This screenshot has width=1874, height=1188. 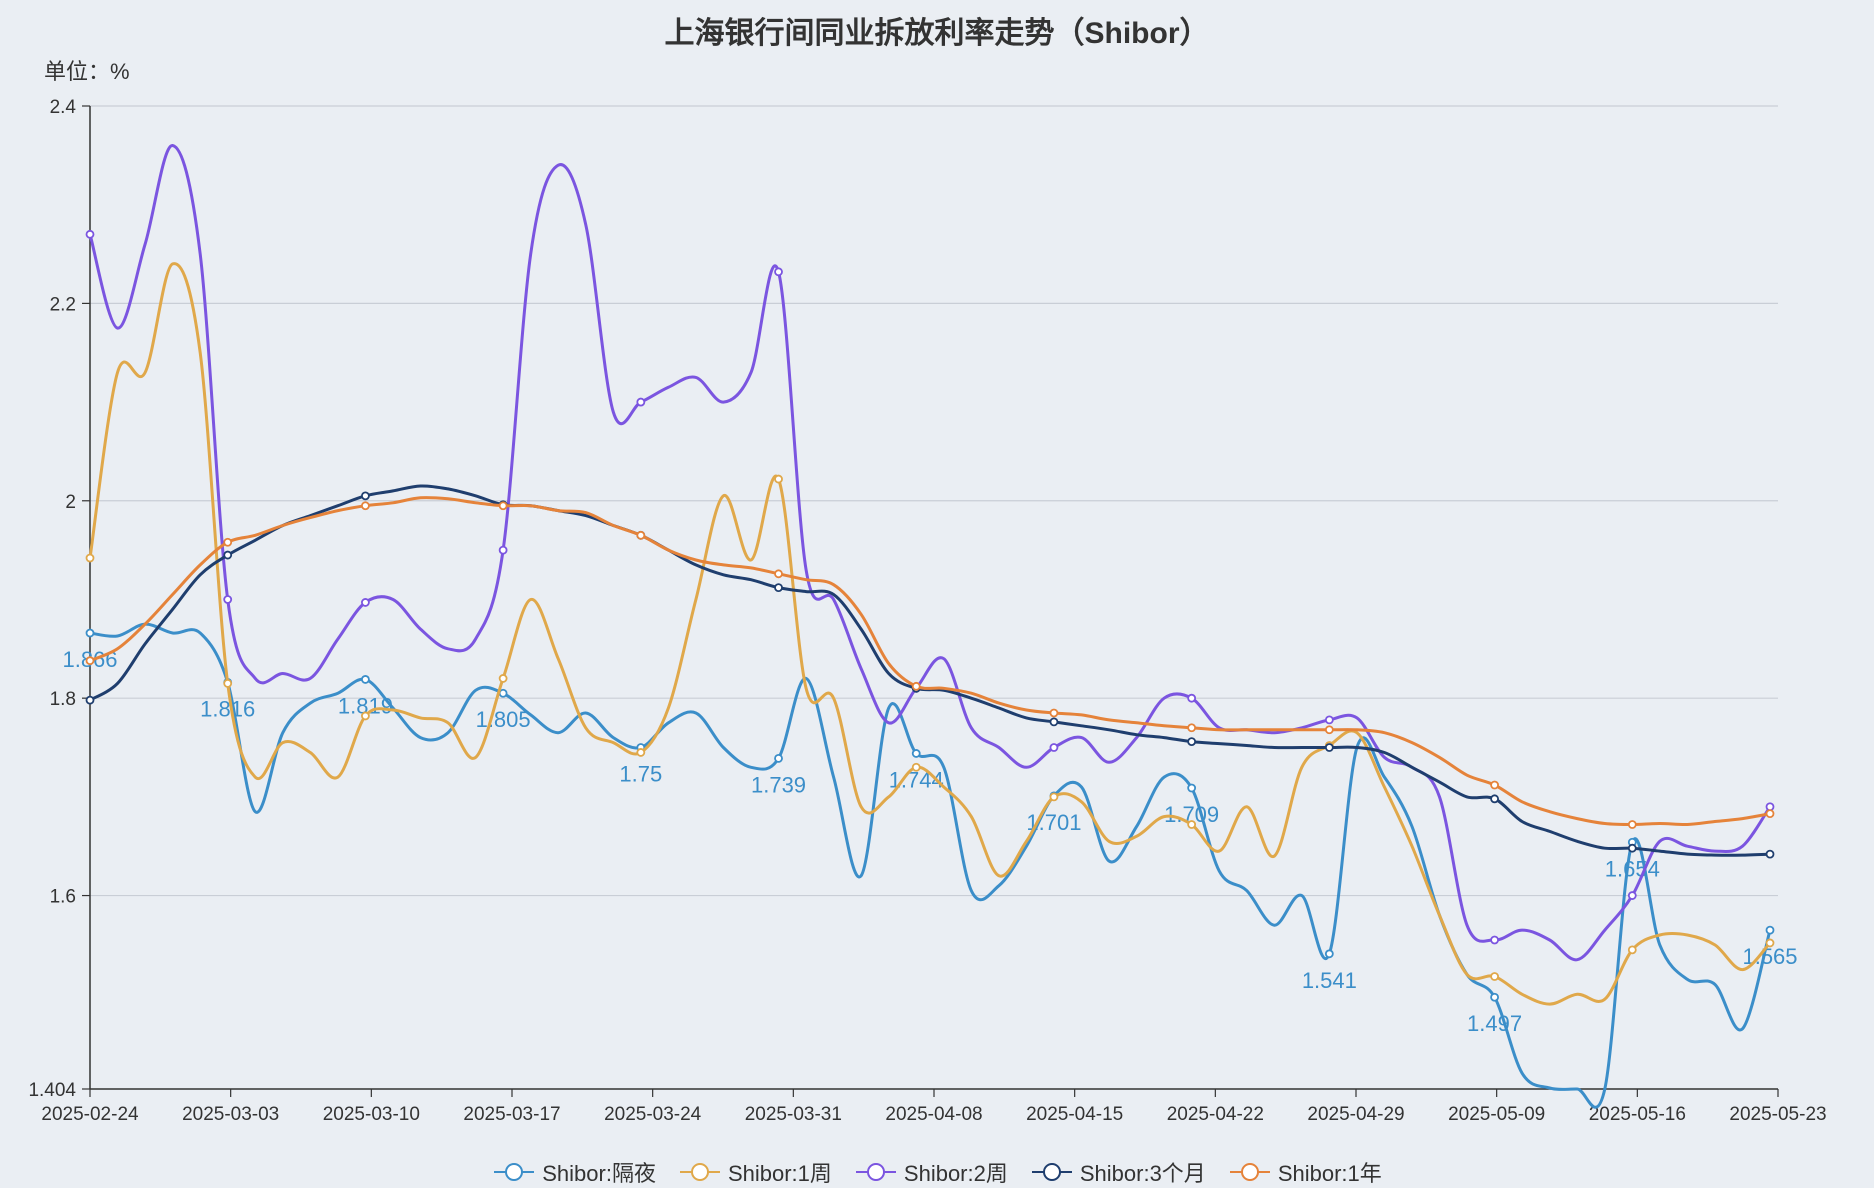 I want to click on legend-item: Shibor:1年, so click(x=1305, y=1172).